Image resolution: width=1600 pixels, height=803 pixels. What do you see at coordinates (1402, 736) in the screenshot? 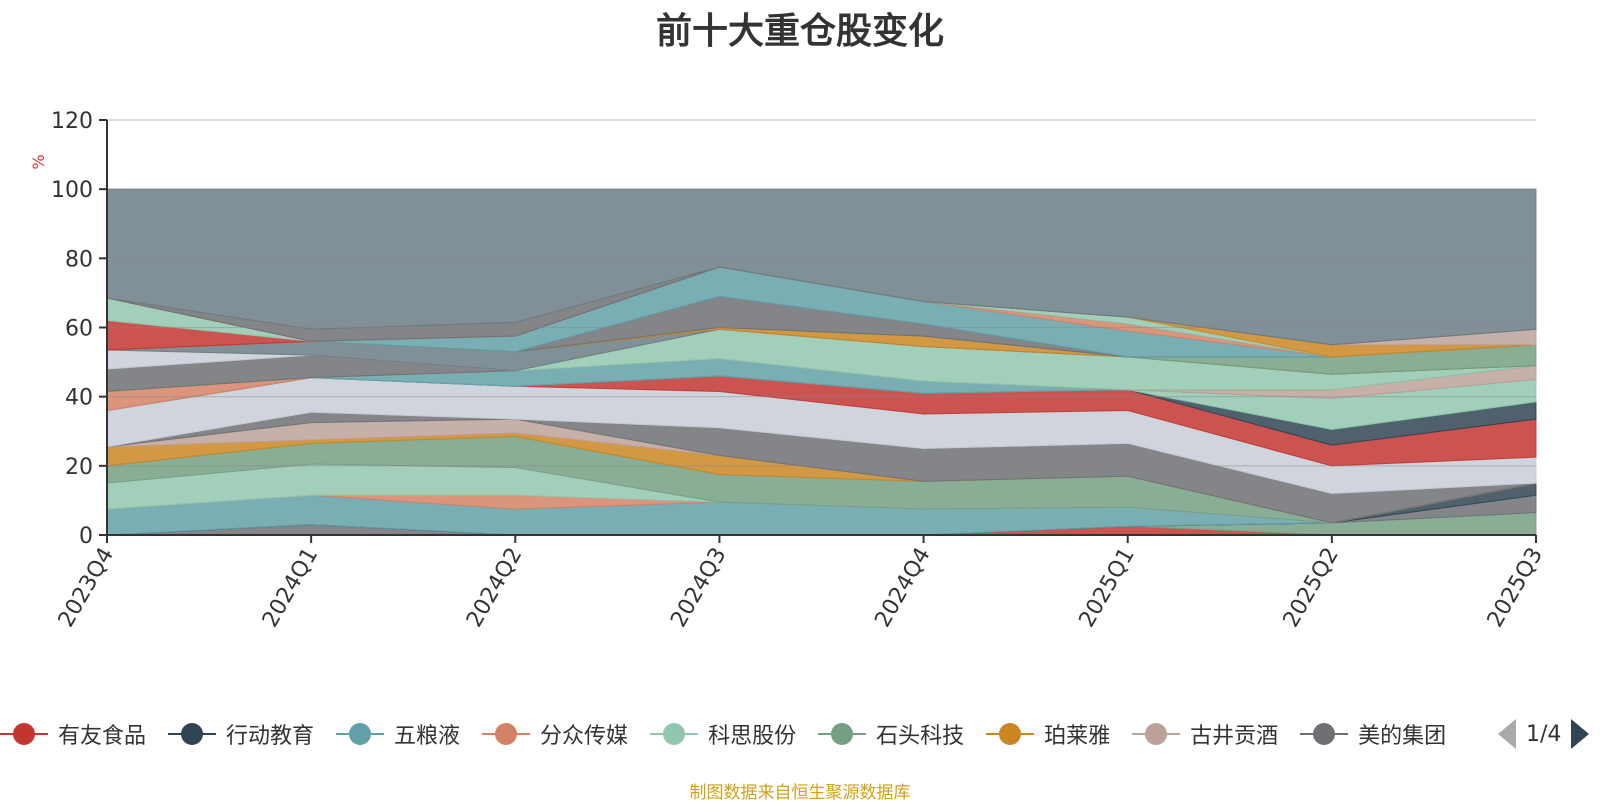
I see `legend-label: 美的集团` at bounding box center [1402, 736].